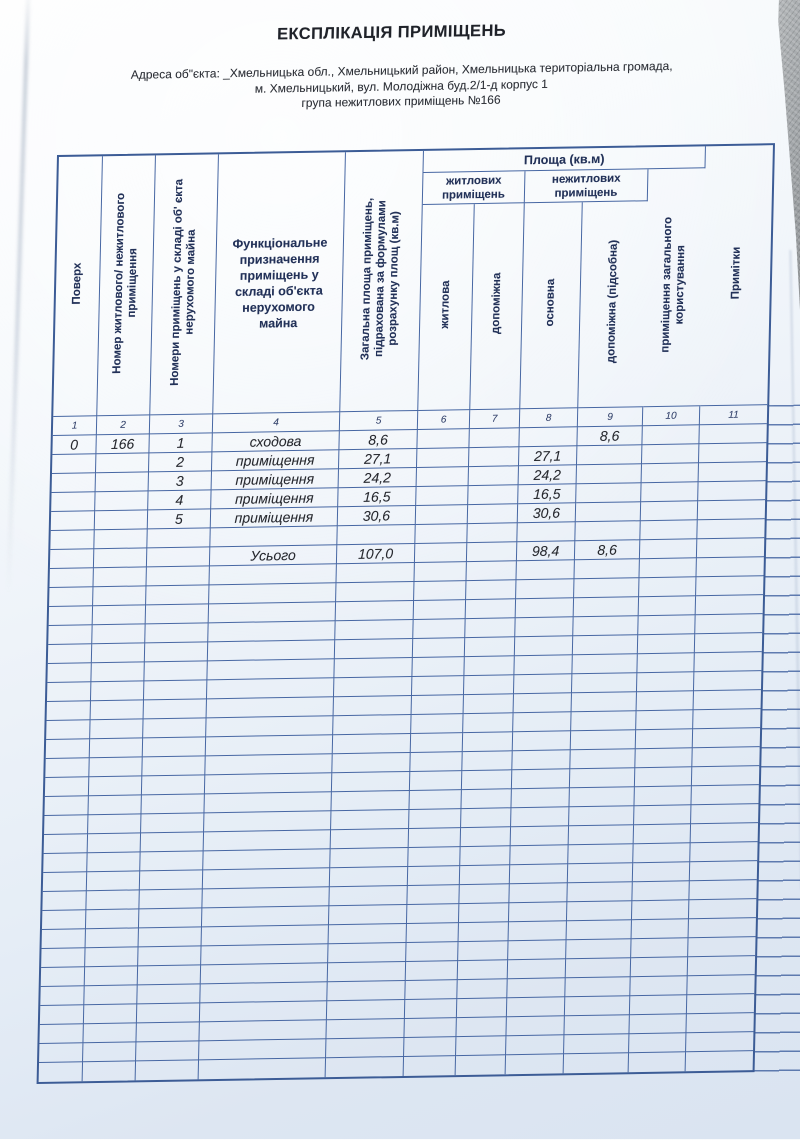  I want to click on header-auxiliary-utility: допоміжна (підсобна), so click(613, 305).